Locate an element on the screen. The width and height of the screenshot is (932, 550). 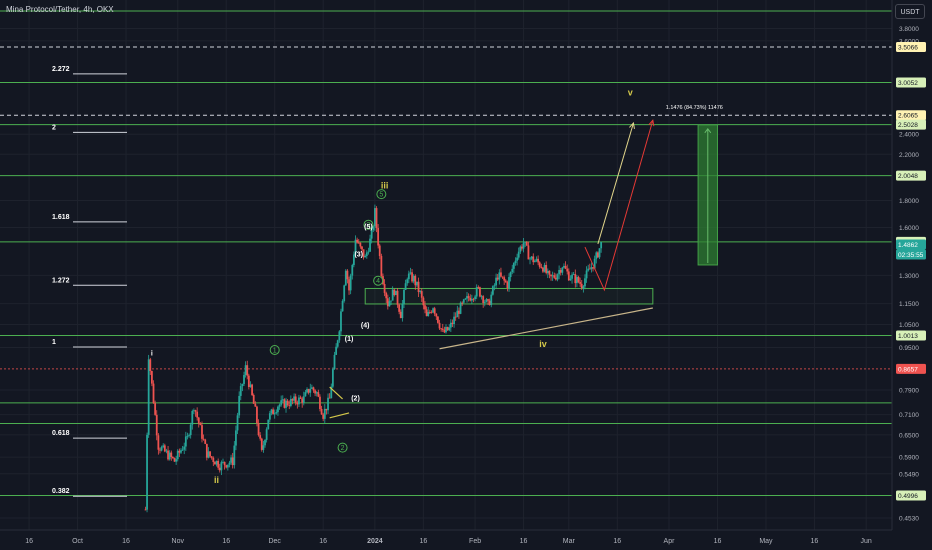
projection-paths is located at coordinates (619, 205).